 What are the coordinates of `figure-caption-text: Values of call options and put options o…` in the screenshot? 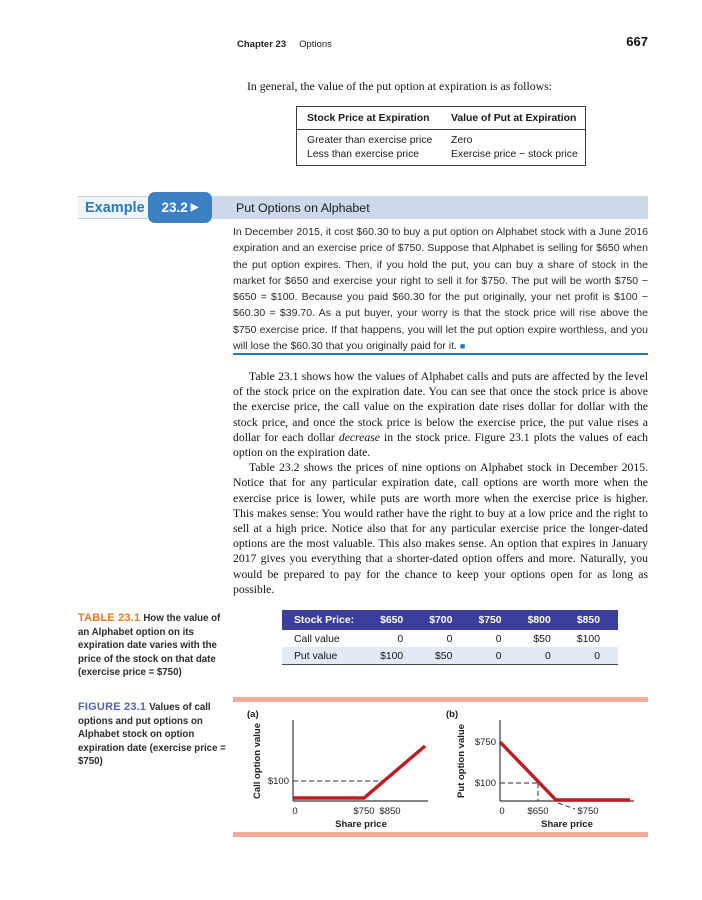 It's located at (152, 735).